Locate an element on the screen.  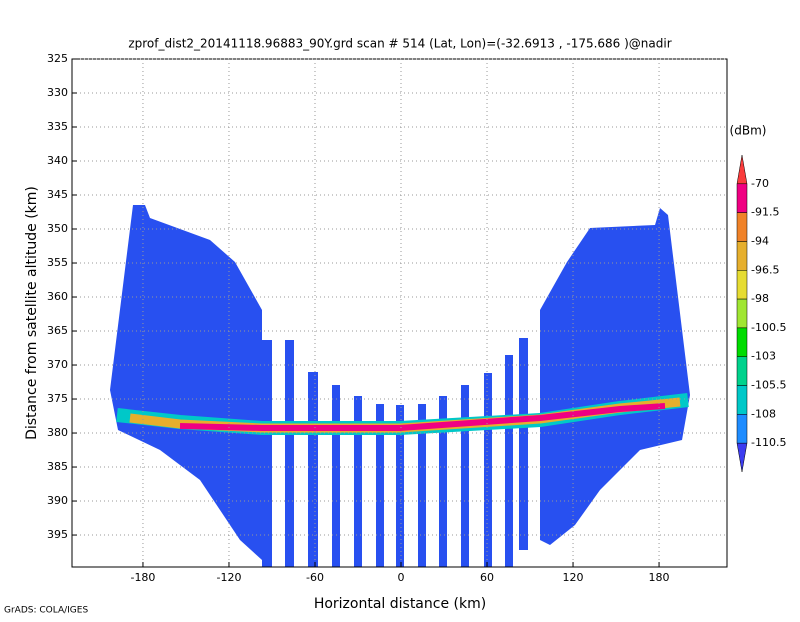
colorbar-tick-label: -110.5 is located at coordinates (768, 442).